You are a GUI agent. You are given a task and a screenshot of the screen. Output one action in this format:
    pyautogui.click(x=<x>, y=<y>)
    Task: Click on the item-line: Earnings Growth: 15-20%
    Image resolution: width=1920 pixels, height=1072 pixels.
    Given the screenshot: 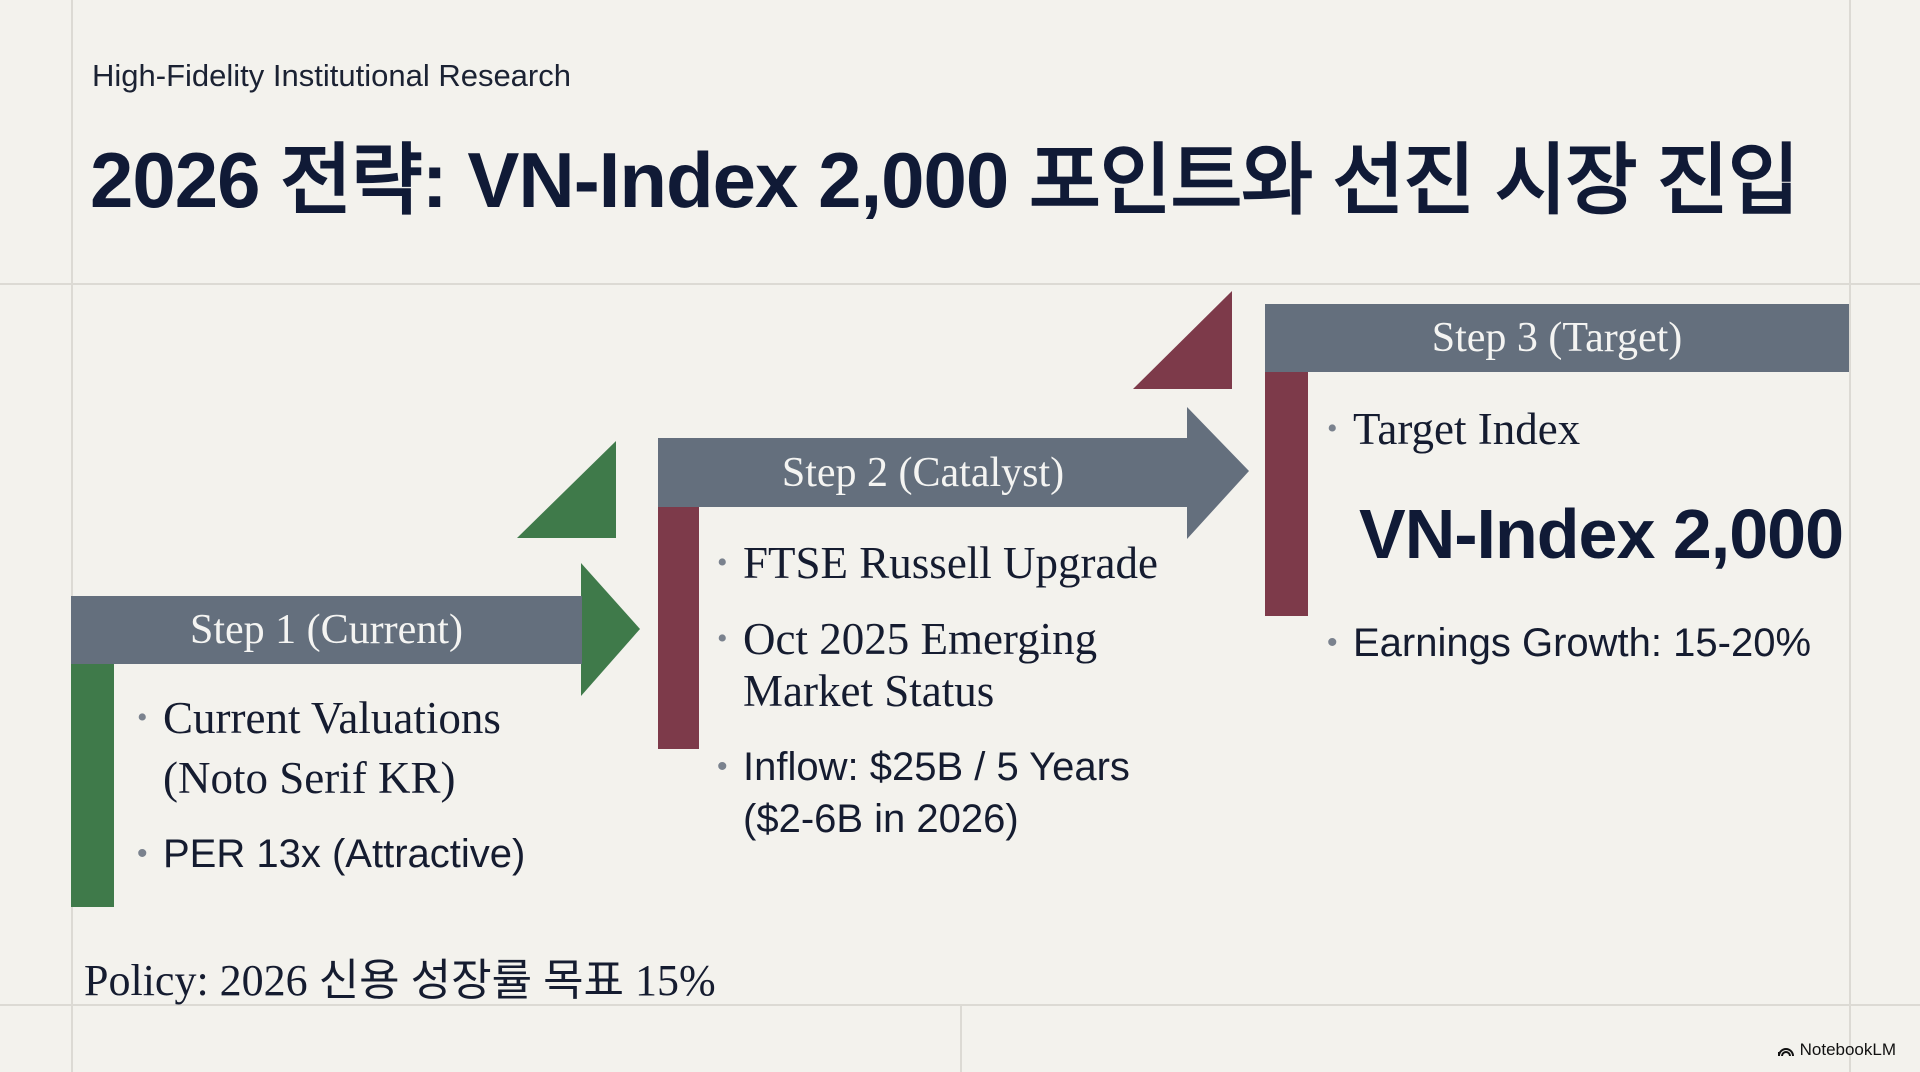 What is the action you would take?
    pyautogui.click(x=1582, y=643)
    